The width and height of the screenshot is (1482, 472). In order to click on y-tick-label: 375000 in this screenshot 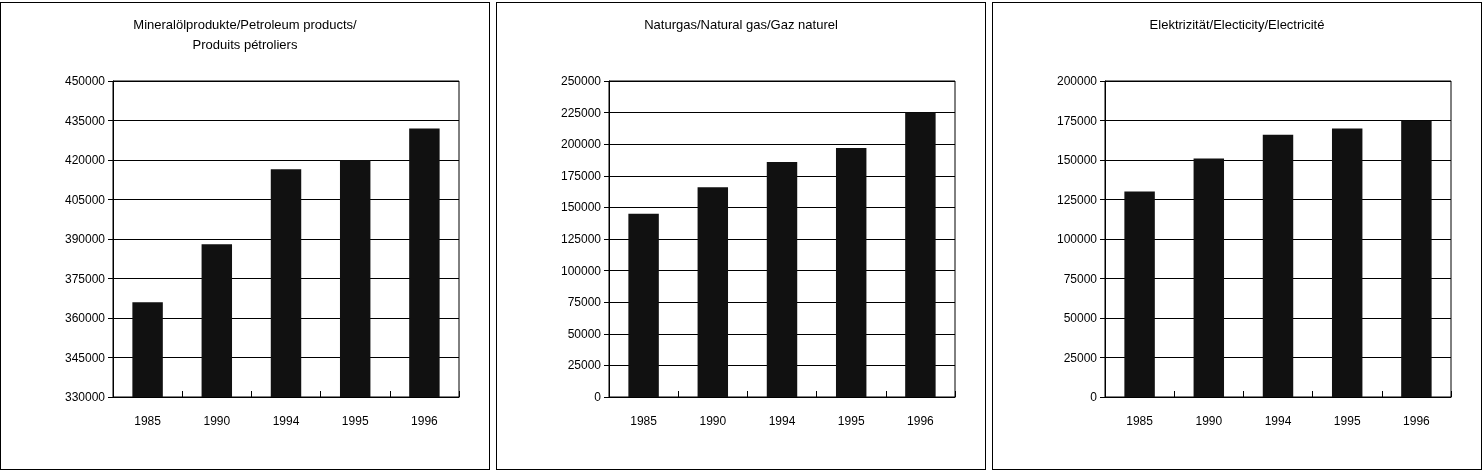, I will do `click(85, 278)`.